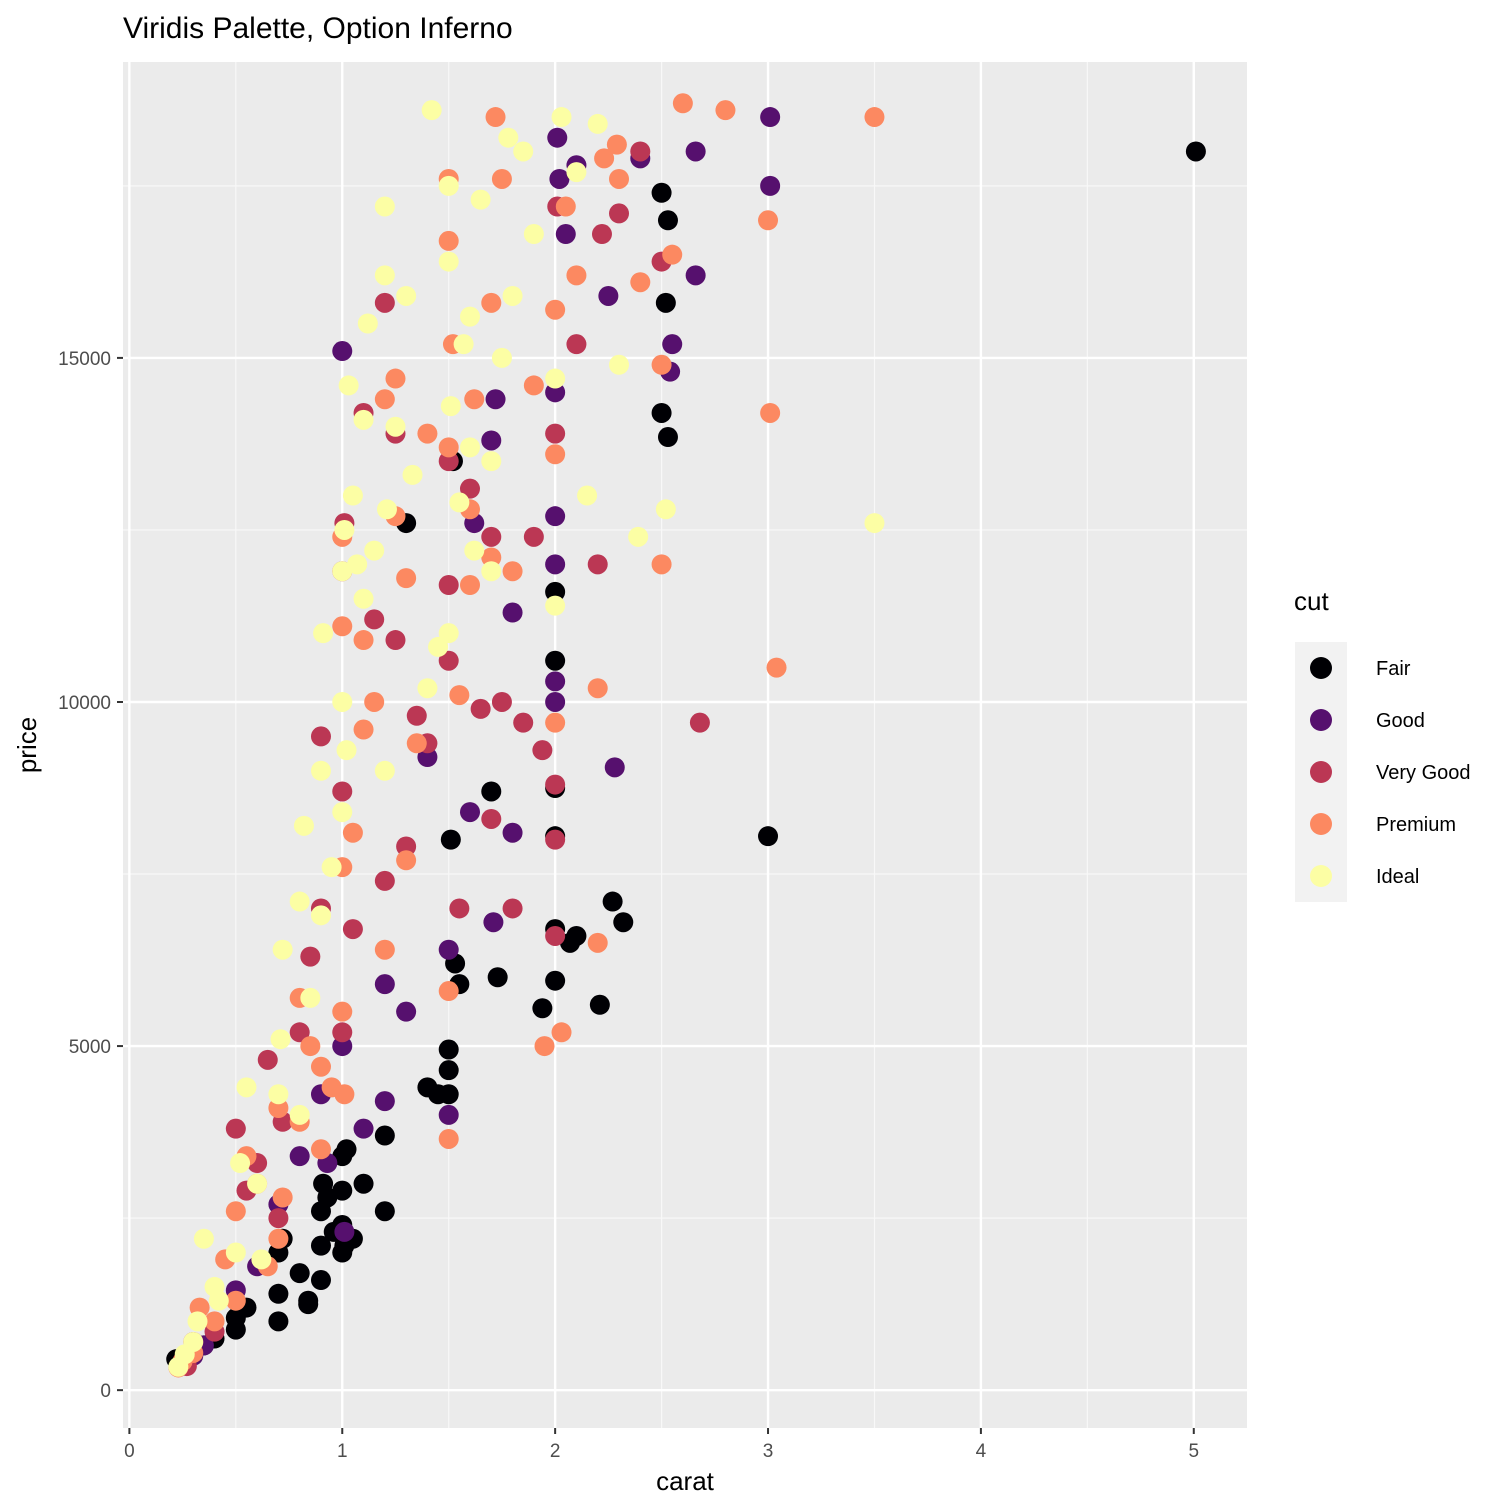 The image size is (1512, 1512). Describe the element at coordinates (129, 1451) in the screenshot. I see `x-tick-label: 0` at that location.